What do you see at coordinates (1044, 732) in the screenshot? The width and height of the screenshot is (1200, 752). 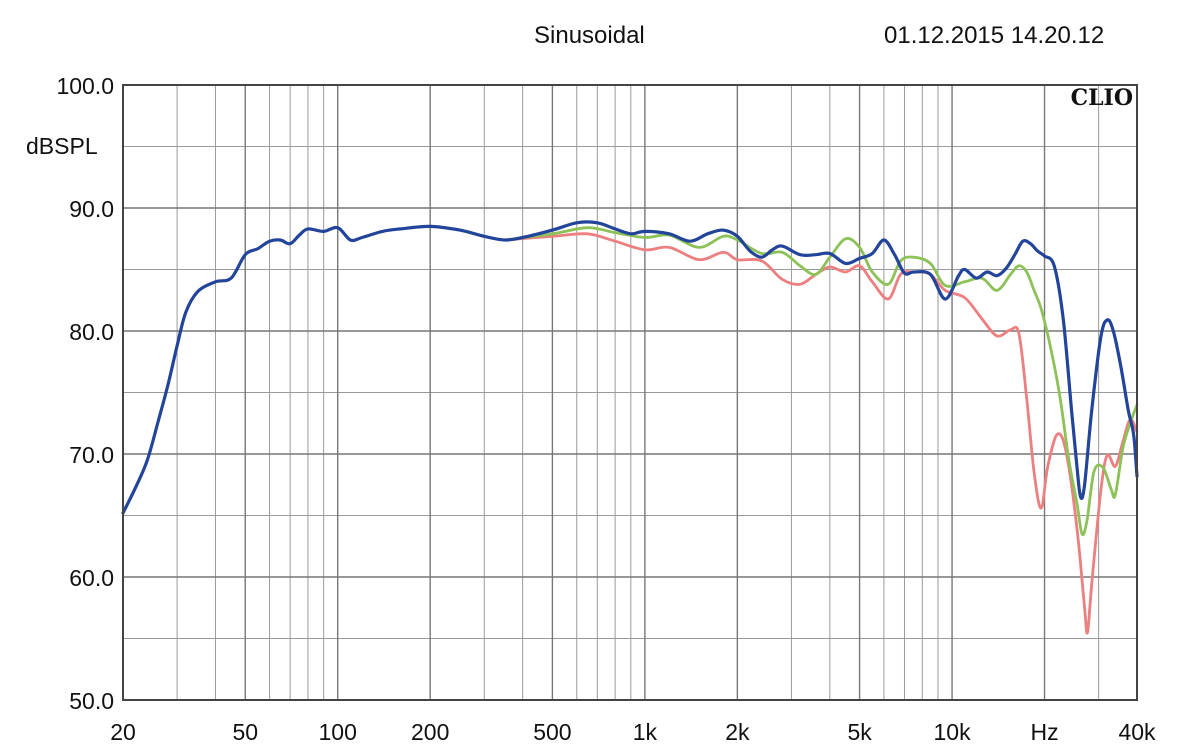 I see `x-tick-label: Hz` at bounding box center [1044, 732].